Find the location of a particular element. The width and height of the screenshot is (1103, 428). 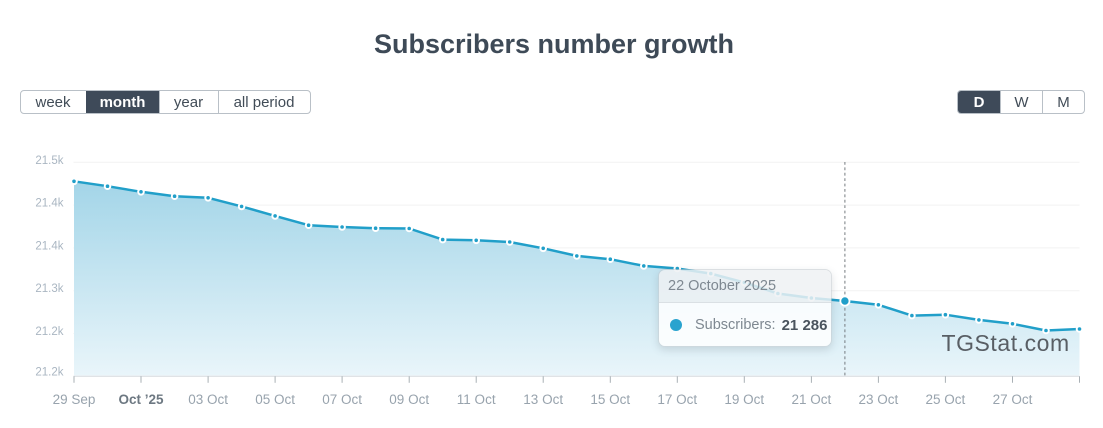

svg-text: 03 Oct is located at coordinates (208, 399).